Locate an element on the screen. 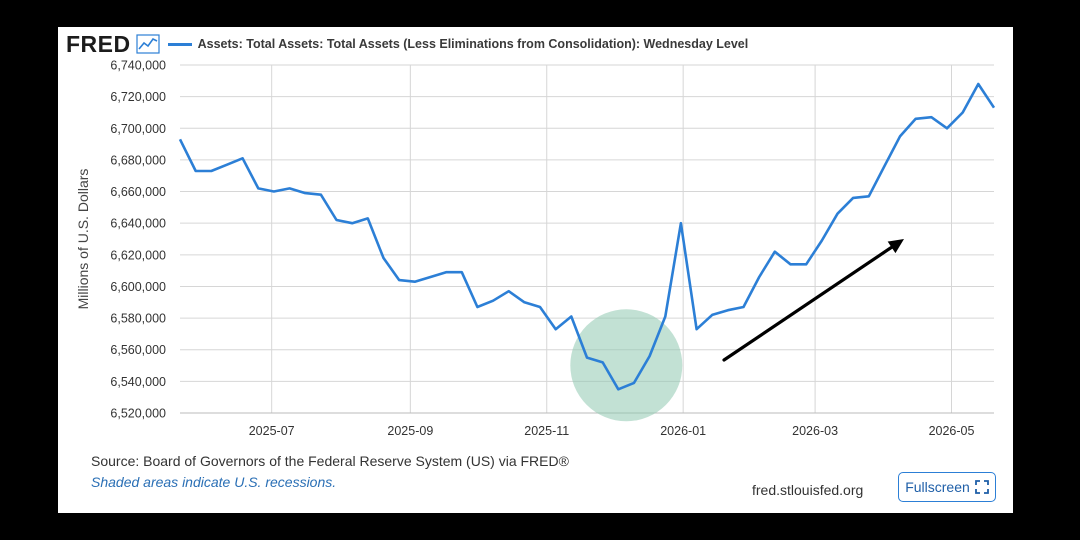  fullscreen-label: Fullscreen is located at coordinates (937, 487).